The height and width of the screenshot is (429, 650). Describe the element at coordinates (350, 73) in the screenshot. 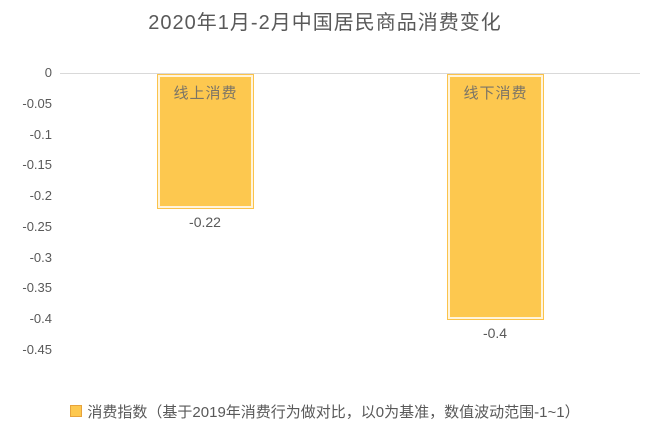

I see `zero-baseline` at that location.